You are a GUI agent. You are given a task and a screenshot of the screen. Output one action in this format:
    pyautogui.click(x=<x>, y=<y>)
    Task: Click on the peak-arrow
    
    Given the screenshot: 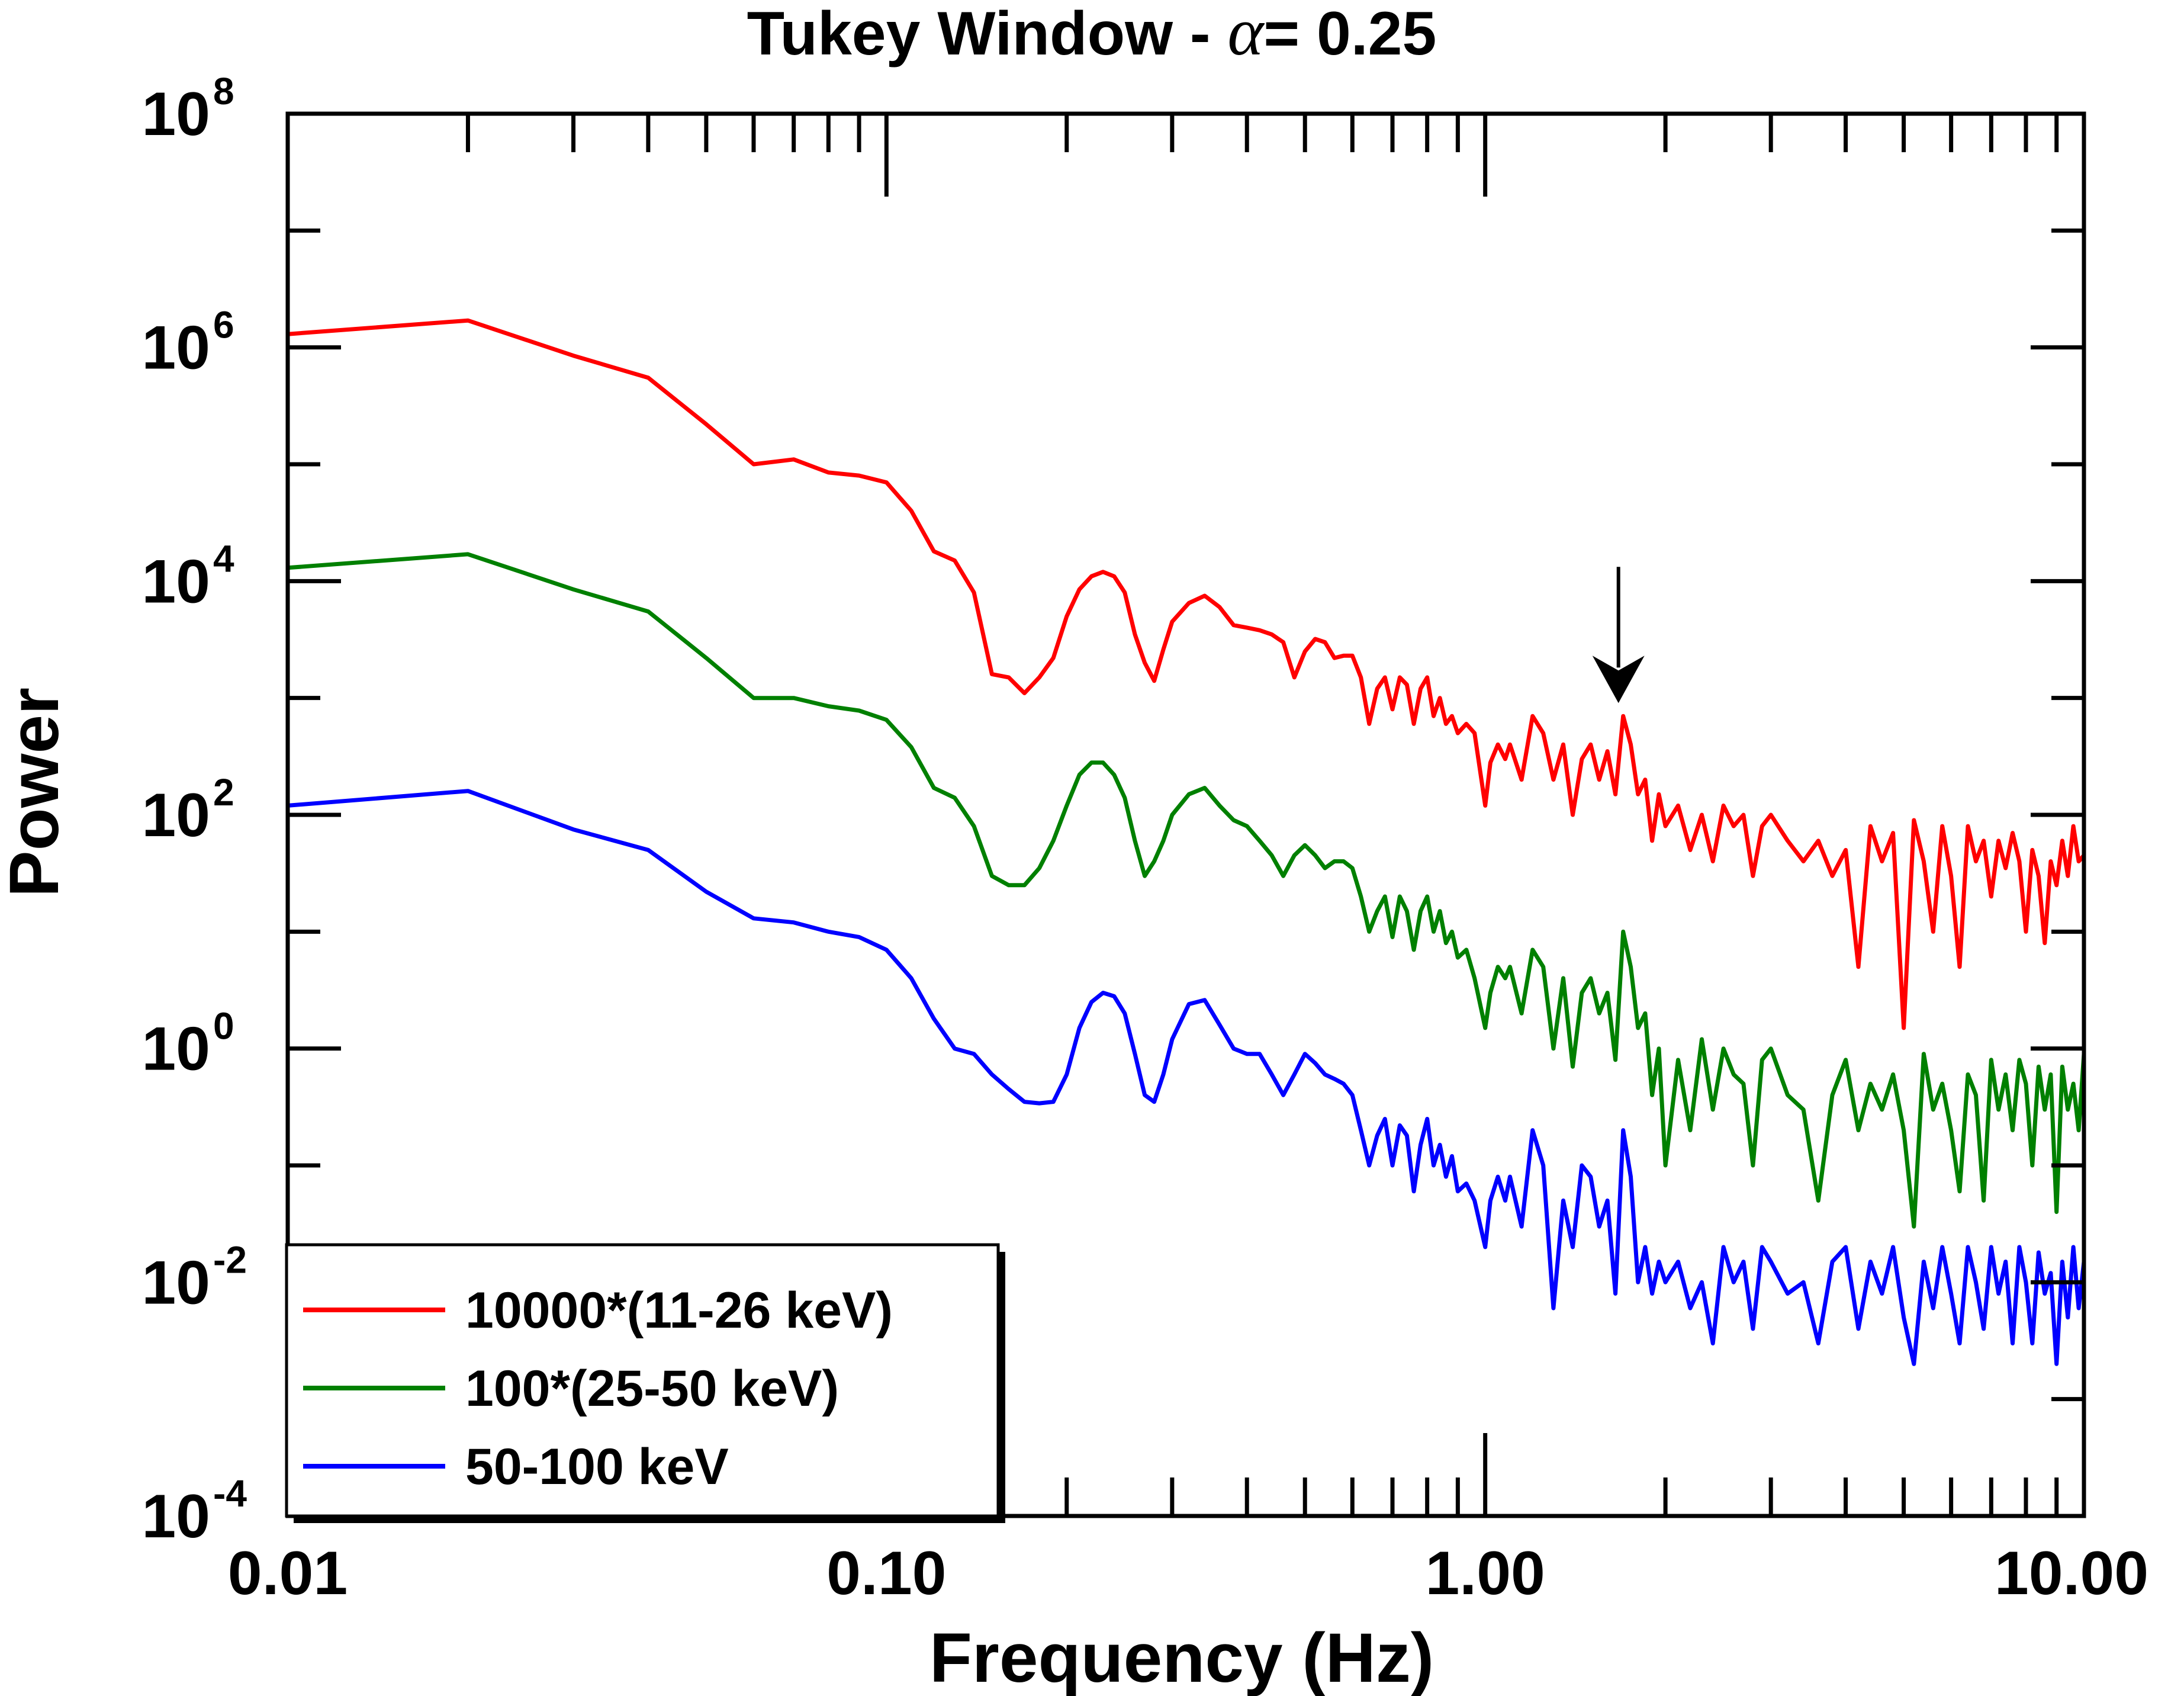 What is the action you would take?
    pyautogui.click(x=1618, y=636)
    